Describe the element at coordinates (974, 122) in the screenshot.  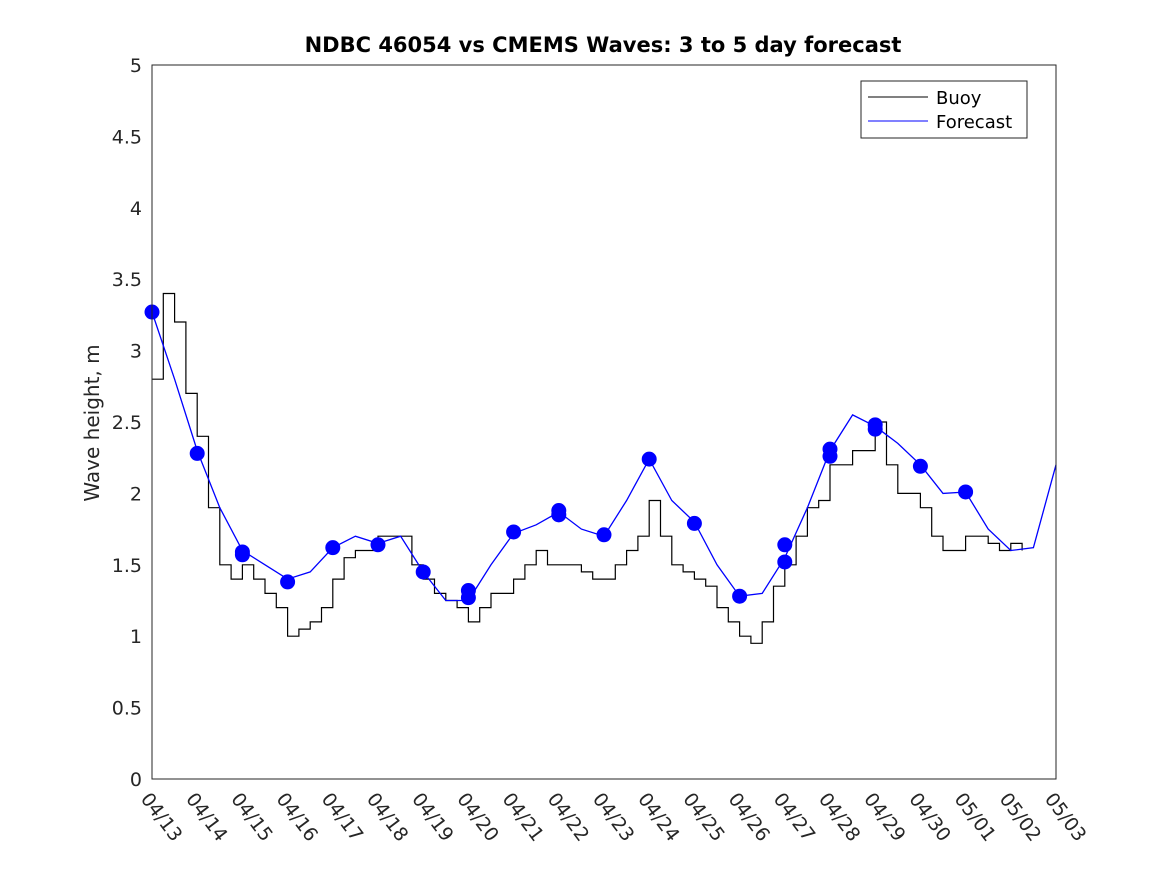
I see `legend-forecast-label: Forecast` at that location.